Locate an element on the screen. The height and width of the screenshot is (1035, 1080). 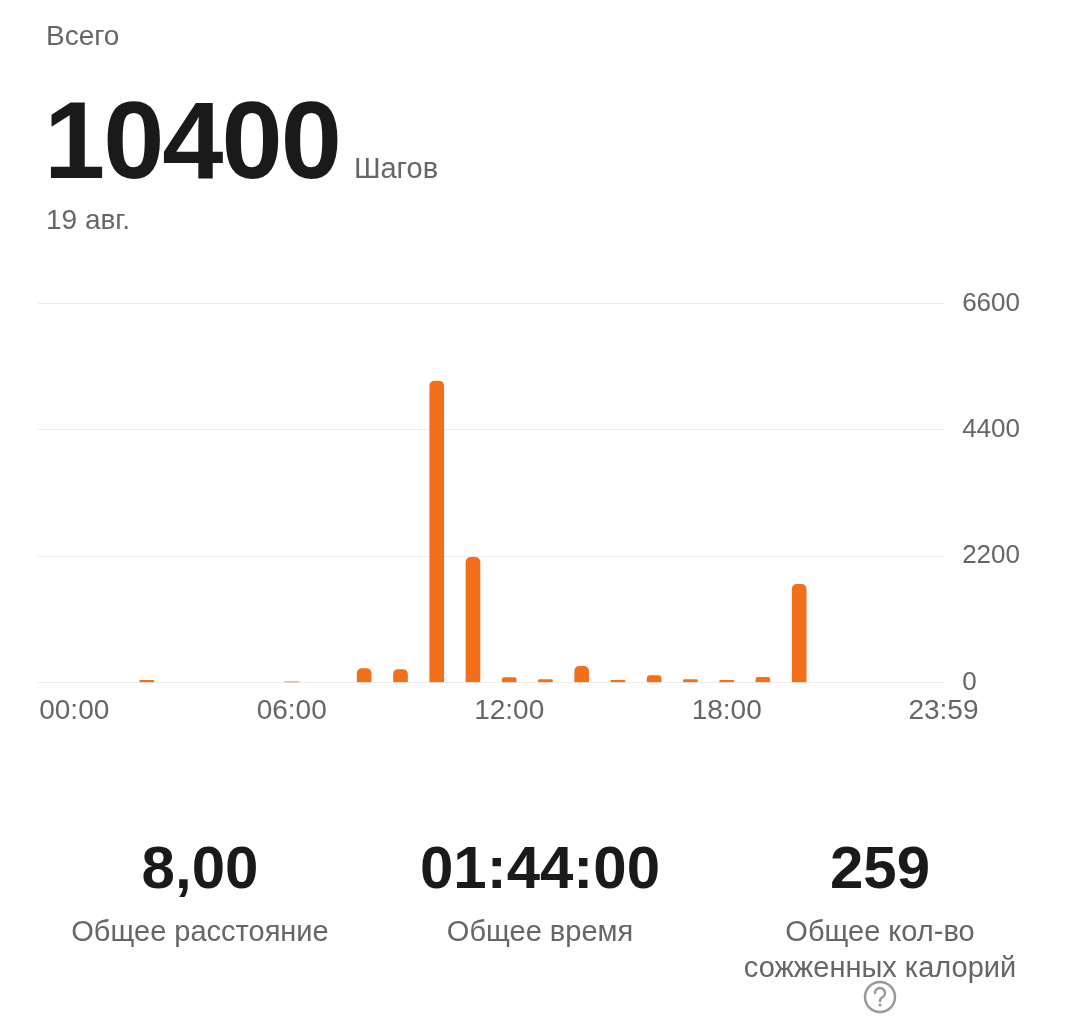
text: 10400 is located at coordinates (192, 140).